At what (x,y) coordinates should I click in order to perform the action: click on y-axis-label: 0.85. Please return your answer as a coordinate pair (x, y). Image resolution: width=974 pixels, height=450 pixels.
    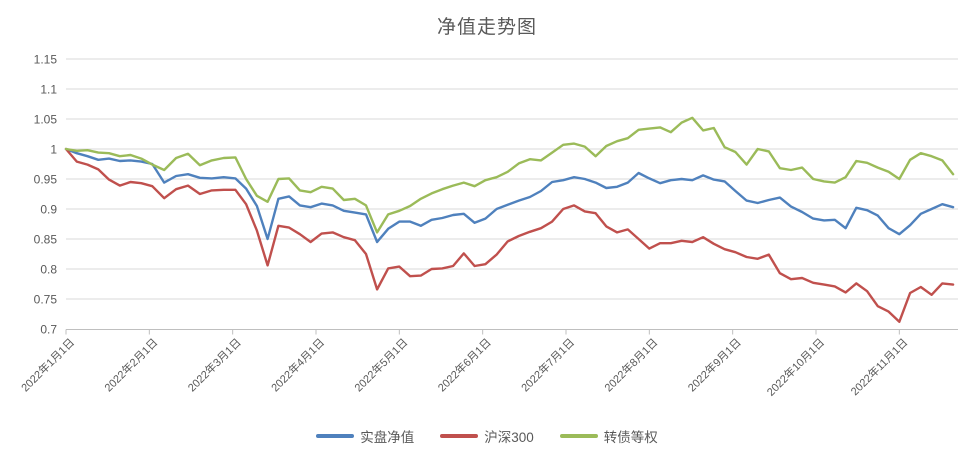
    Looking at the image, I should click on (46, 240).